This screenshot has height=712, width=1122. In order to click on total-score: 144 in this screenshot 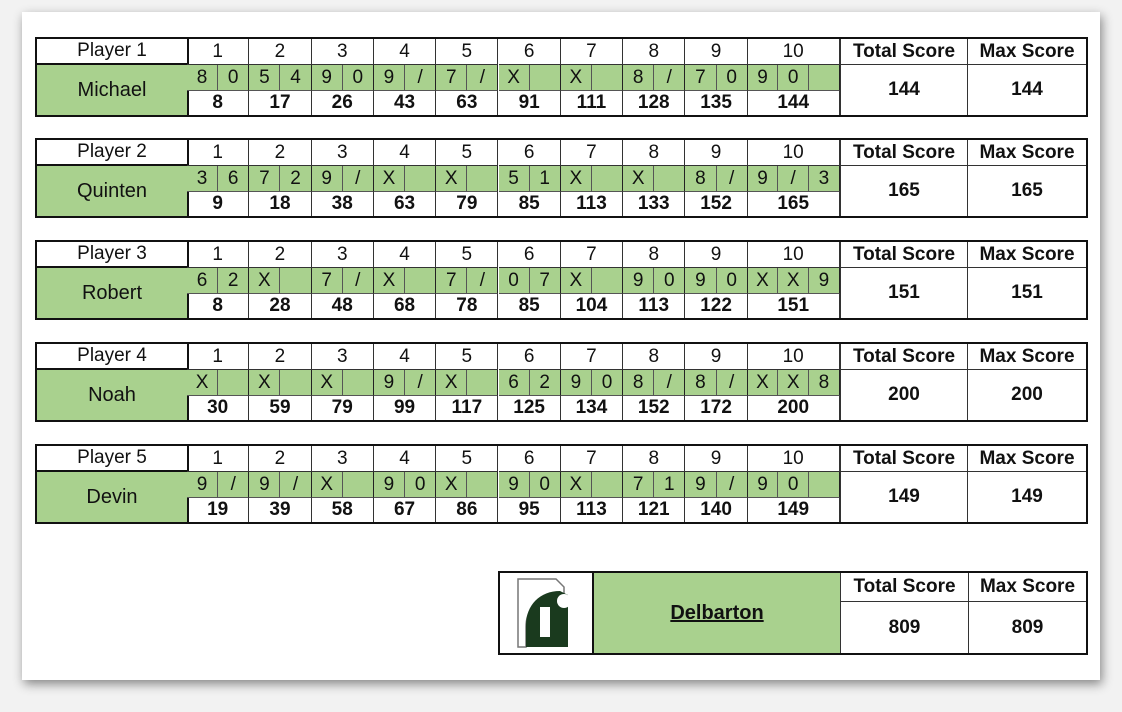, I will do `click(904, 90)`.